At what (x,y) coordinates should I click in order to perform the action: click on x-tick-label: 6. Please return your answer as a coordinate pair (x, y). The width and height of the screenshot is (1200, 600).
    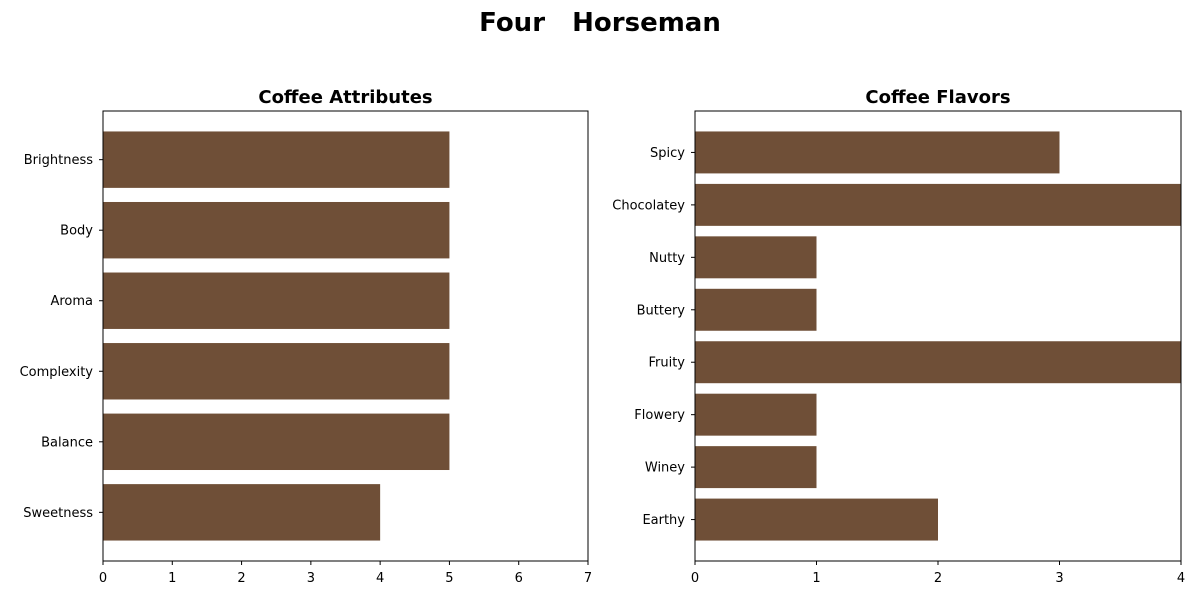
    Looking at the image, I should click on (519, 578).